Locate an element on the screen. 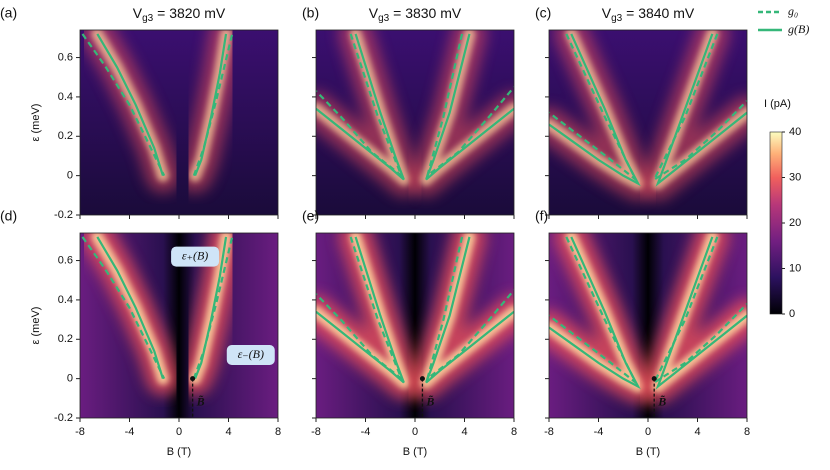  colorbar is located at coordinates (776, 223).